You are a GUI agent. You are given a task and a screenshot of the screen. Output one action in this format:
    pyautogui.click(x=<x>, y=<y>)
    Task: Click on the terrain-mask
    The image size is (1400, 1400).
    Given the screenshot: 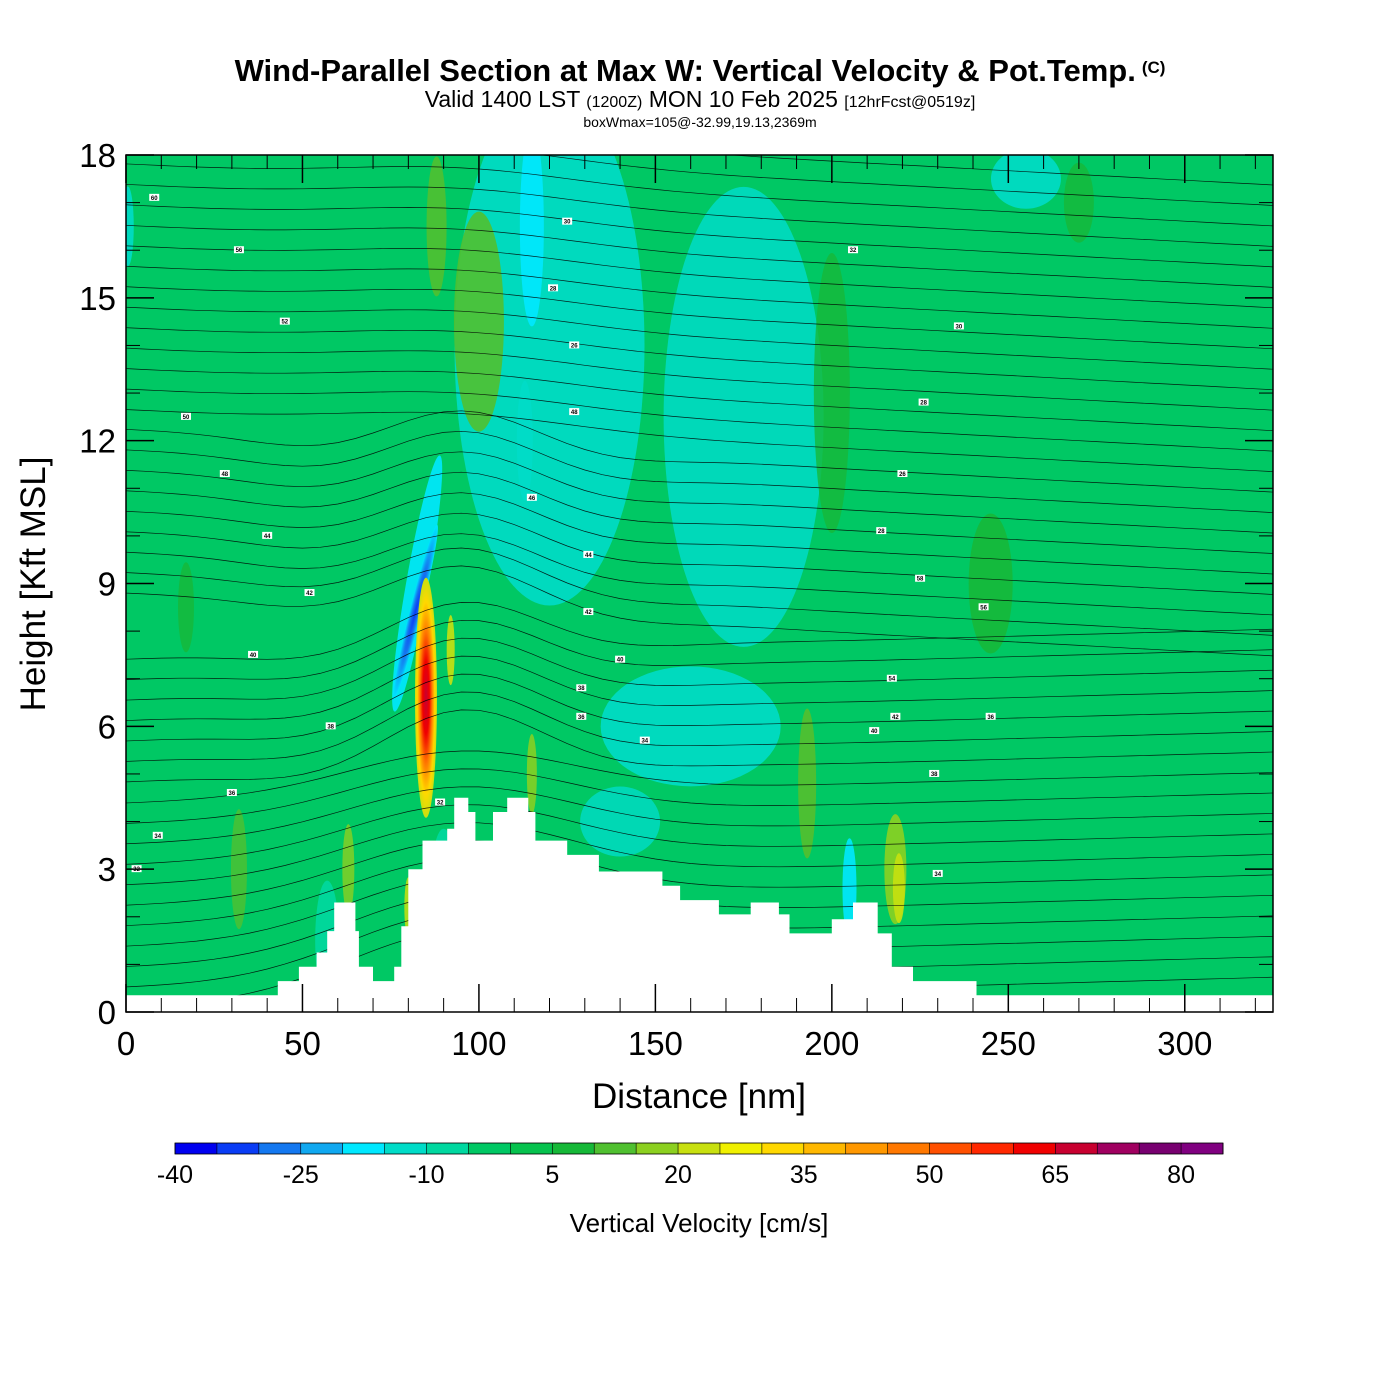 What is the action you would take?
    pyautogui.click(x=699, y=904)
    